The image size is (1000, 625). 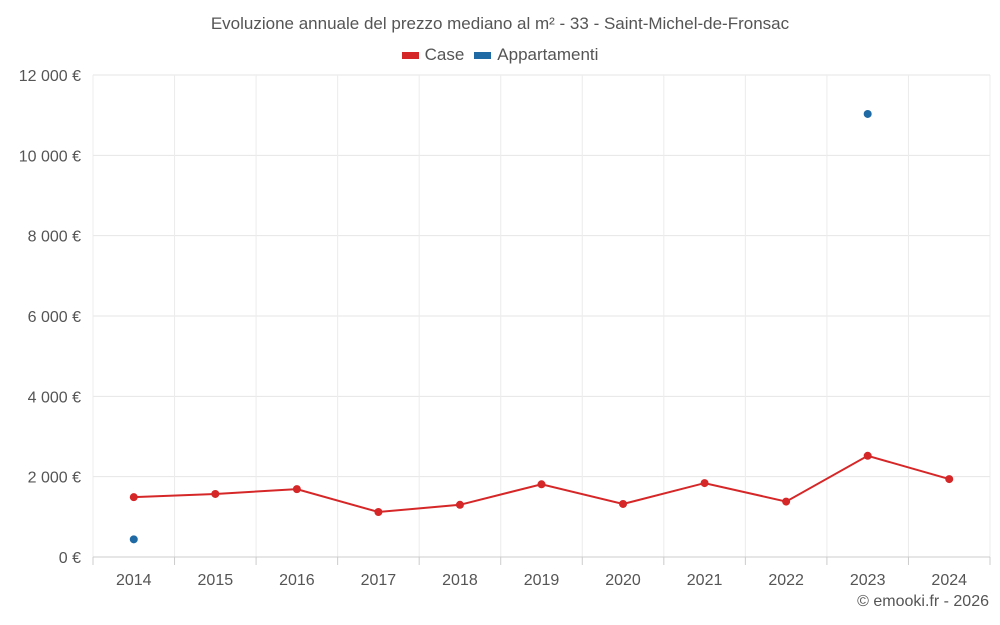 What do you see at coordinates (444, 54) in the screenshot?
I see `legend-label-case: Case` at bounding box center [444, 54].